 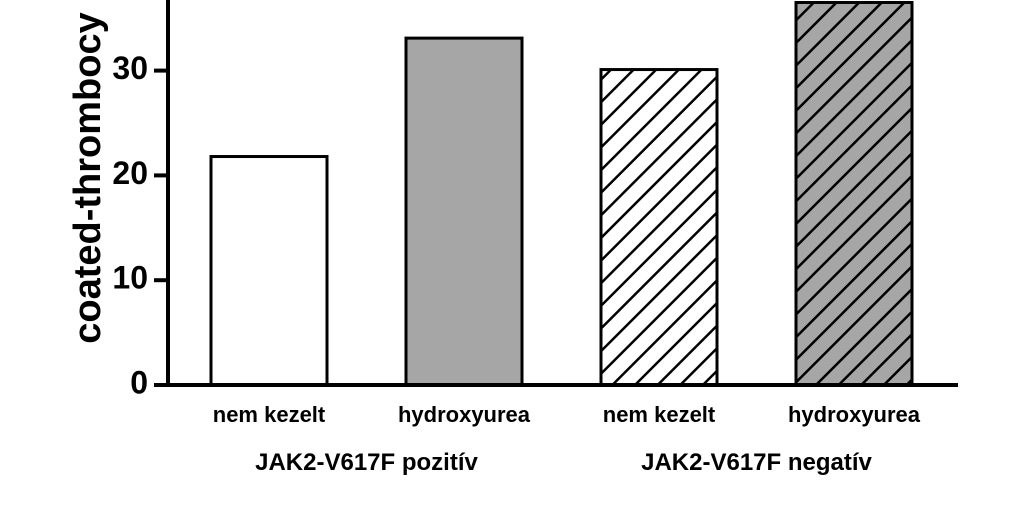 What do you see at coordinates (366, 462) in the screenshot?
I see `group-label: JAK2-V617F pozitív` at bounding box center [366, 462].